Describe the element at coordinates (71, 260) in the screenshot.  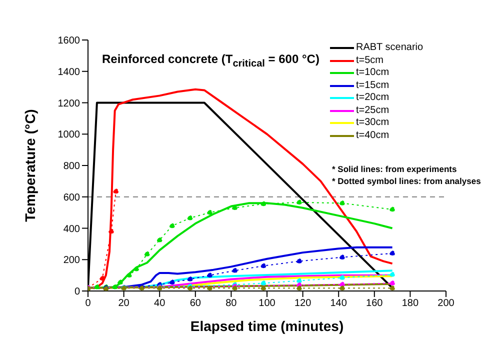
I see `y-tick-label: 200` at that location.